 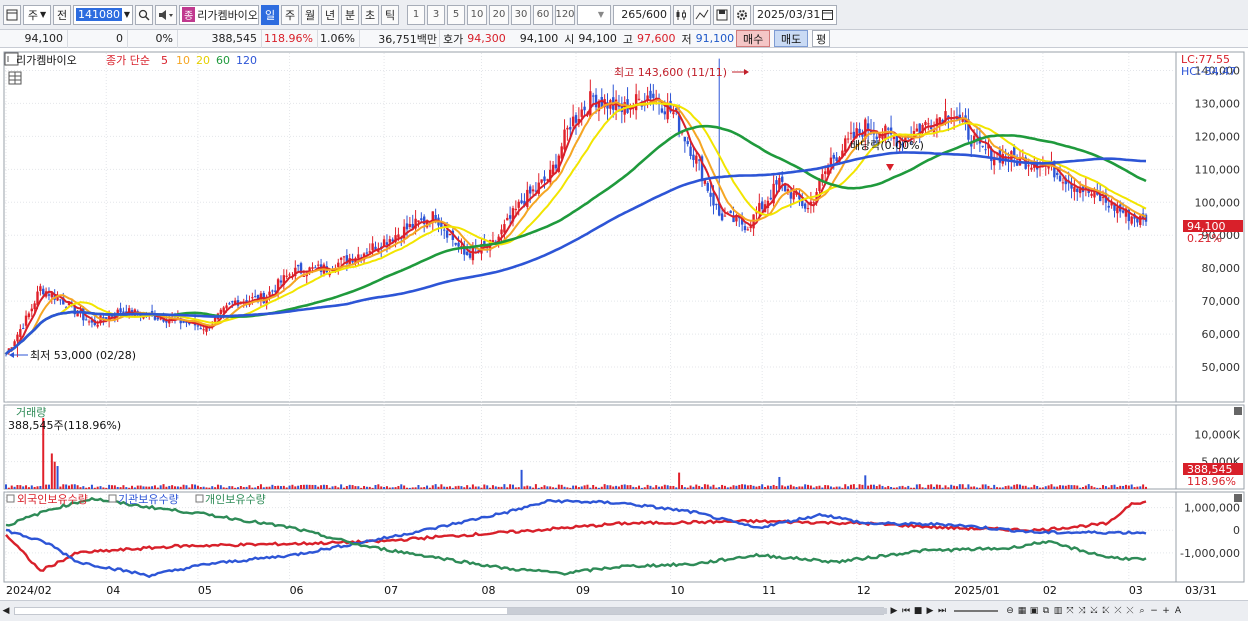 I want to click on eval-button: 평, so click(x=821, y=38).